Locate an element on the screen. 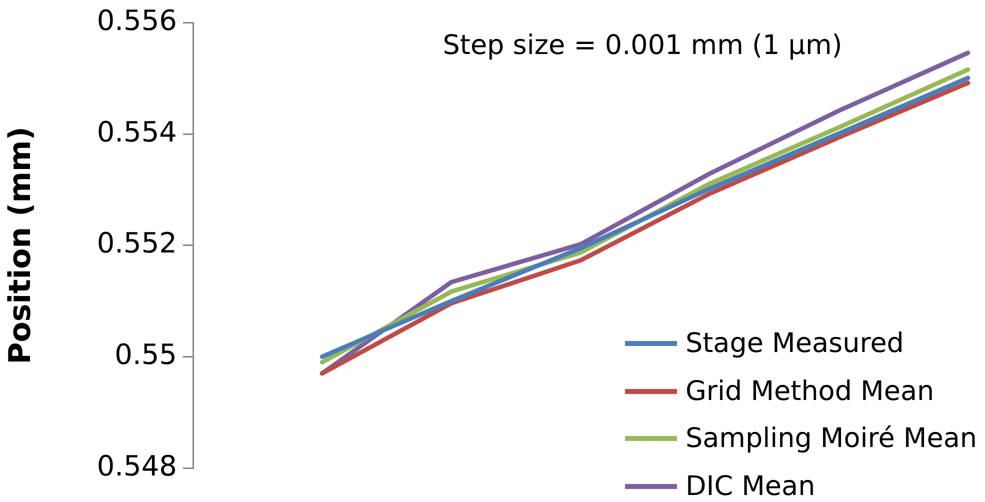 Image resolution: width=985 pixels, height=502 pixels. legend-label: DIC Mean is located at coordinates (750, 486).